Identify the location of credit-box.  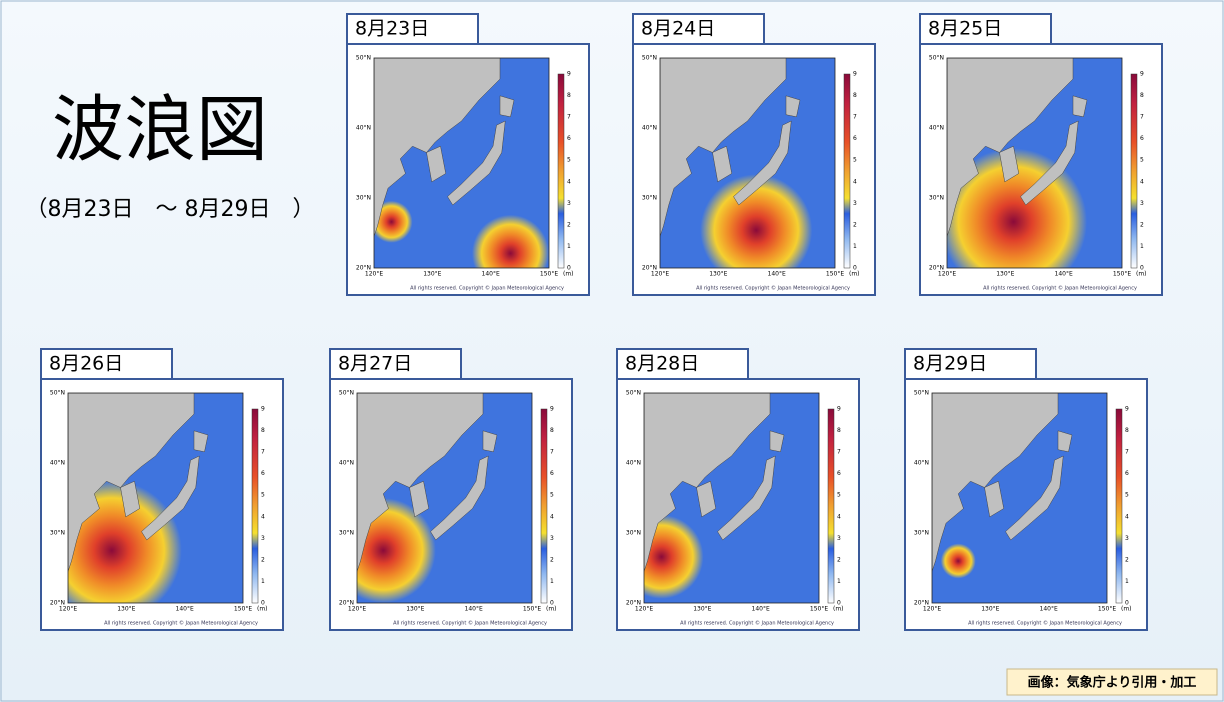
(1112, 682).